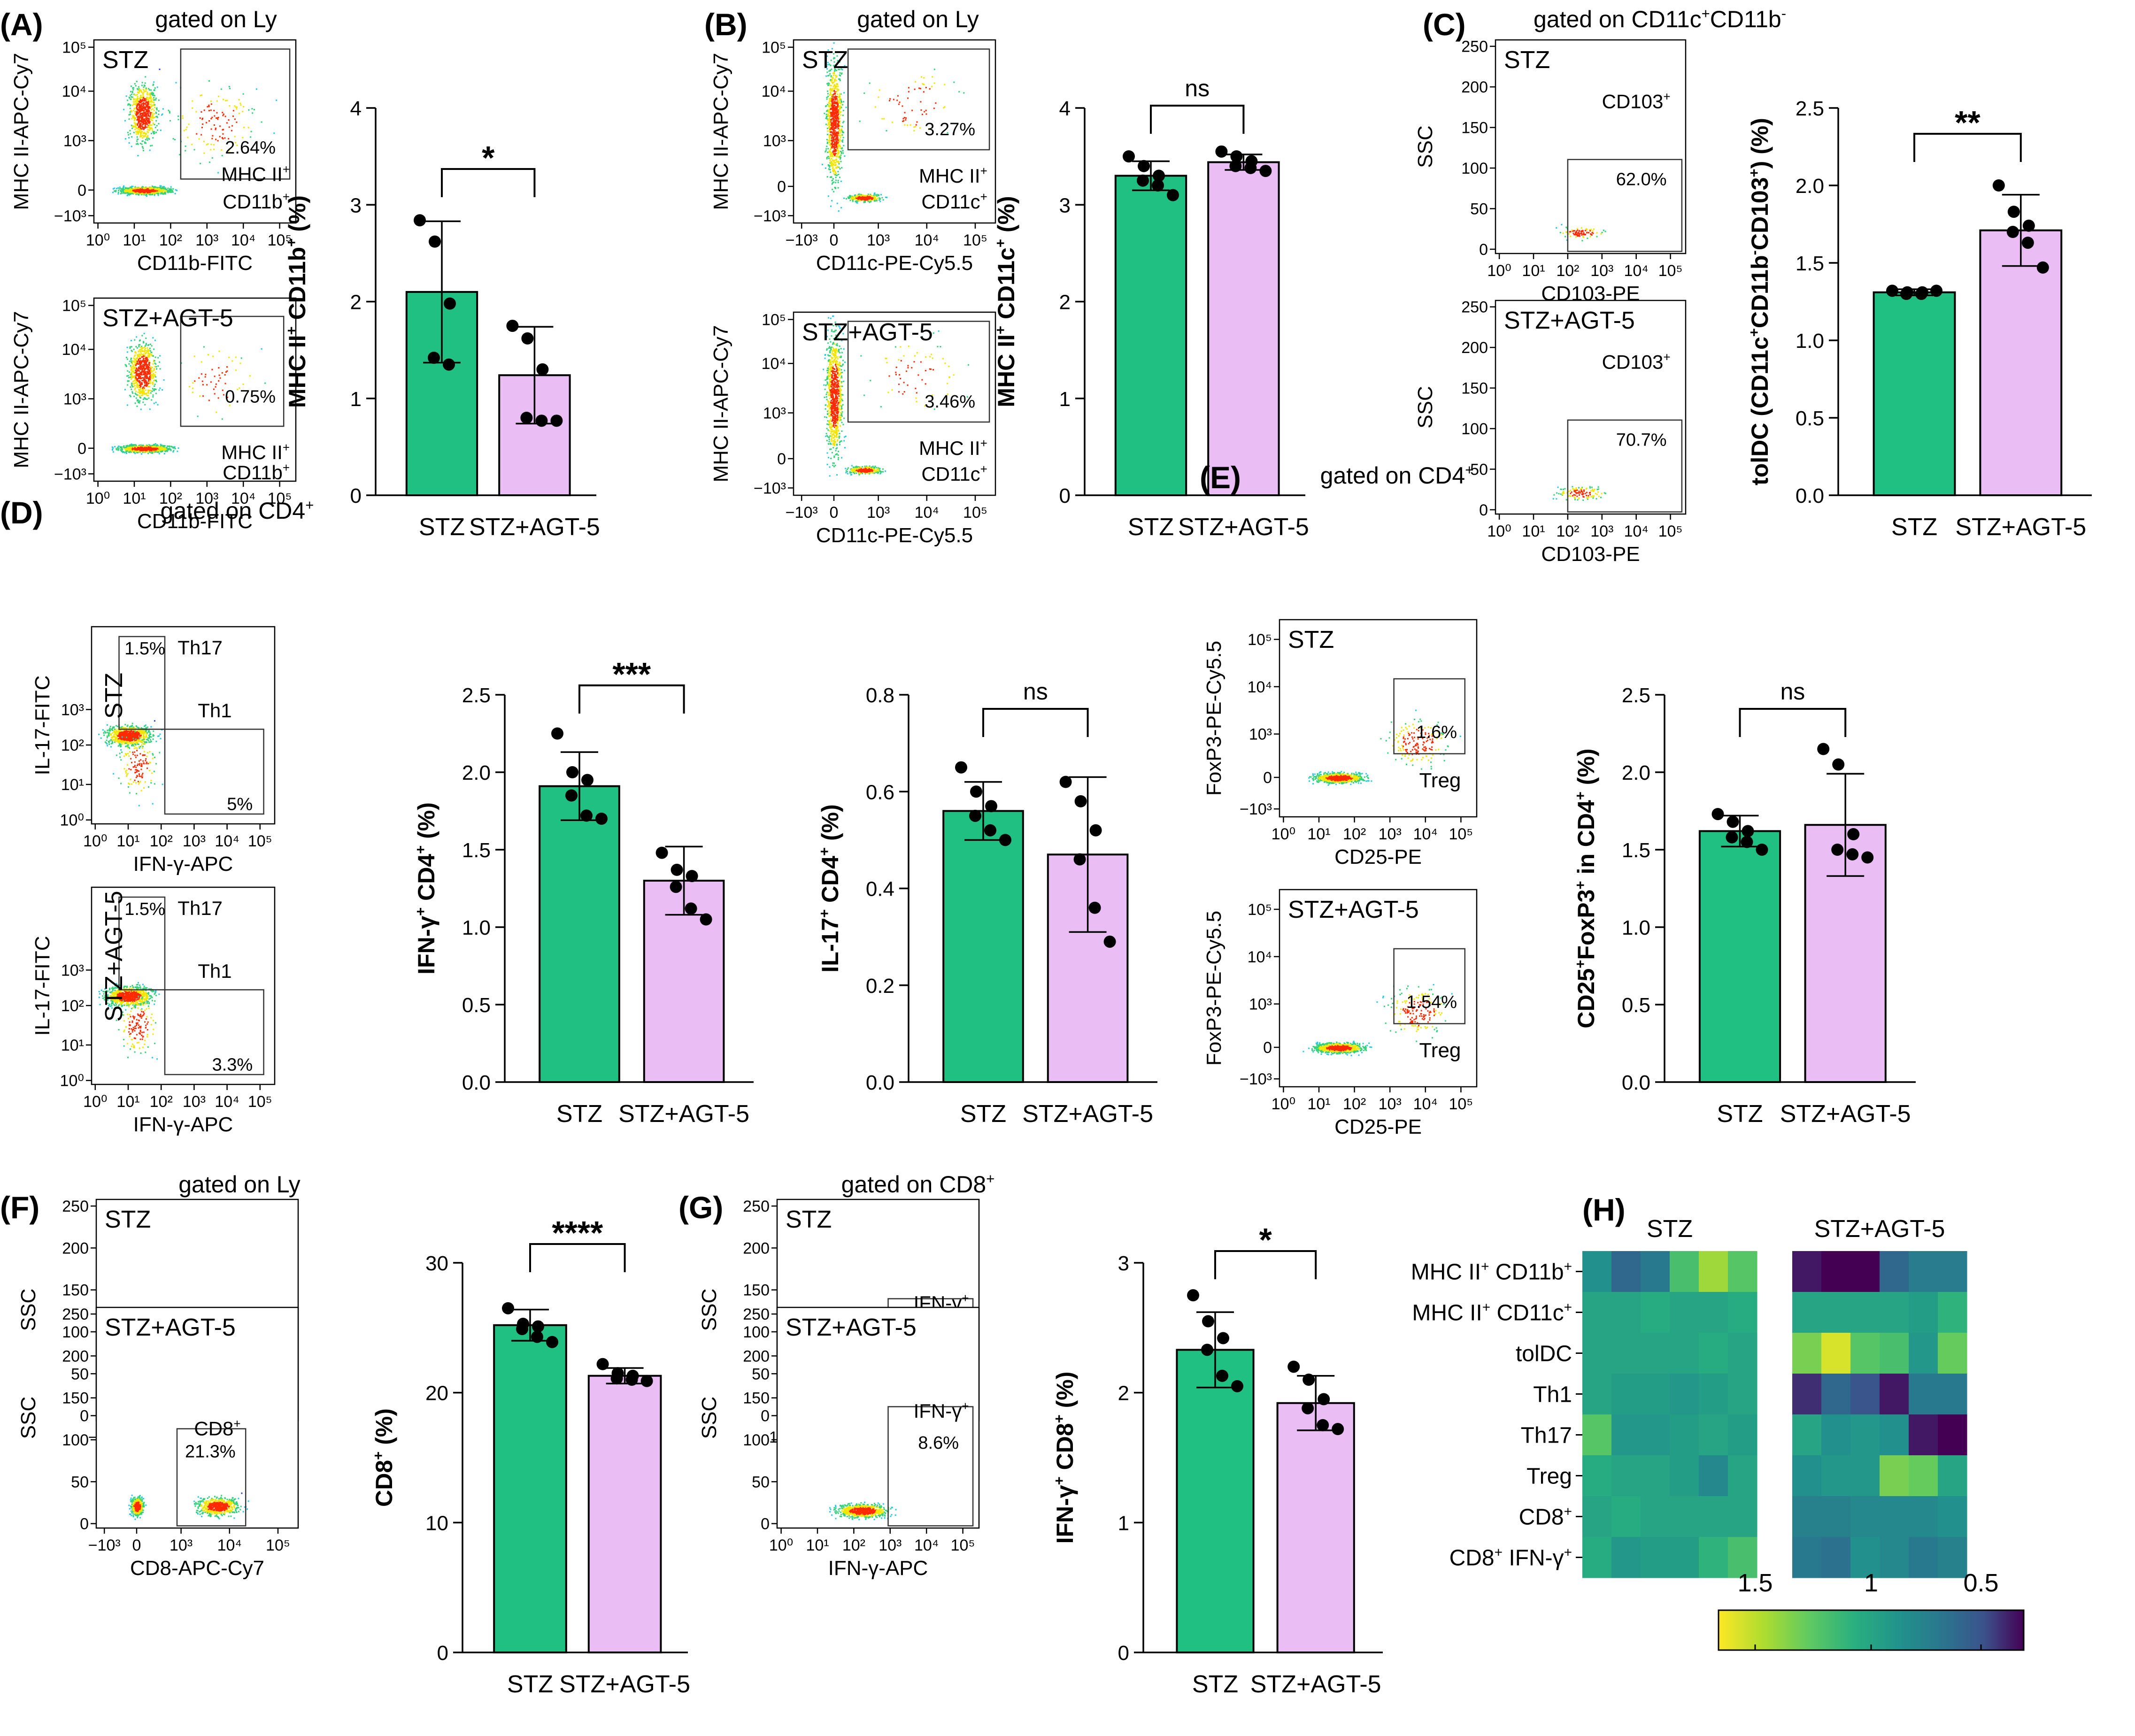 This screenshot has width=2135, height=1736. Describe the element at coordinates (802, 240) in the screenshot. I see `x-tick-label: −10³` at that location.